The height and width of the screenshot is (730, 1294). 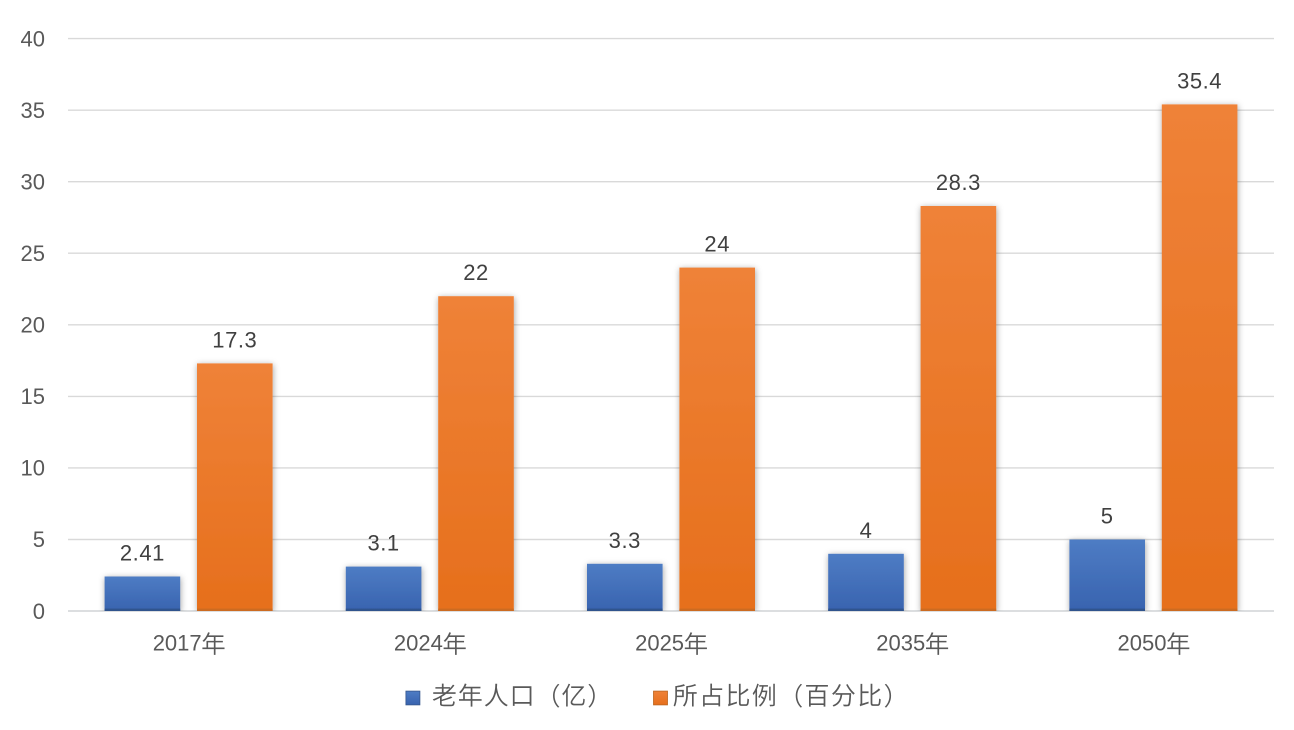 I want to click on svg-text: 24, so click(x=717, y=244).